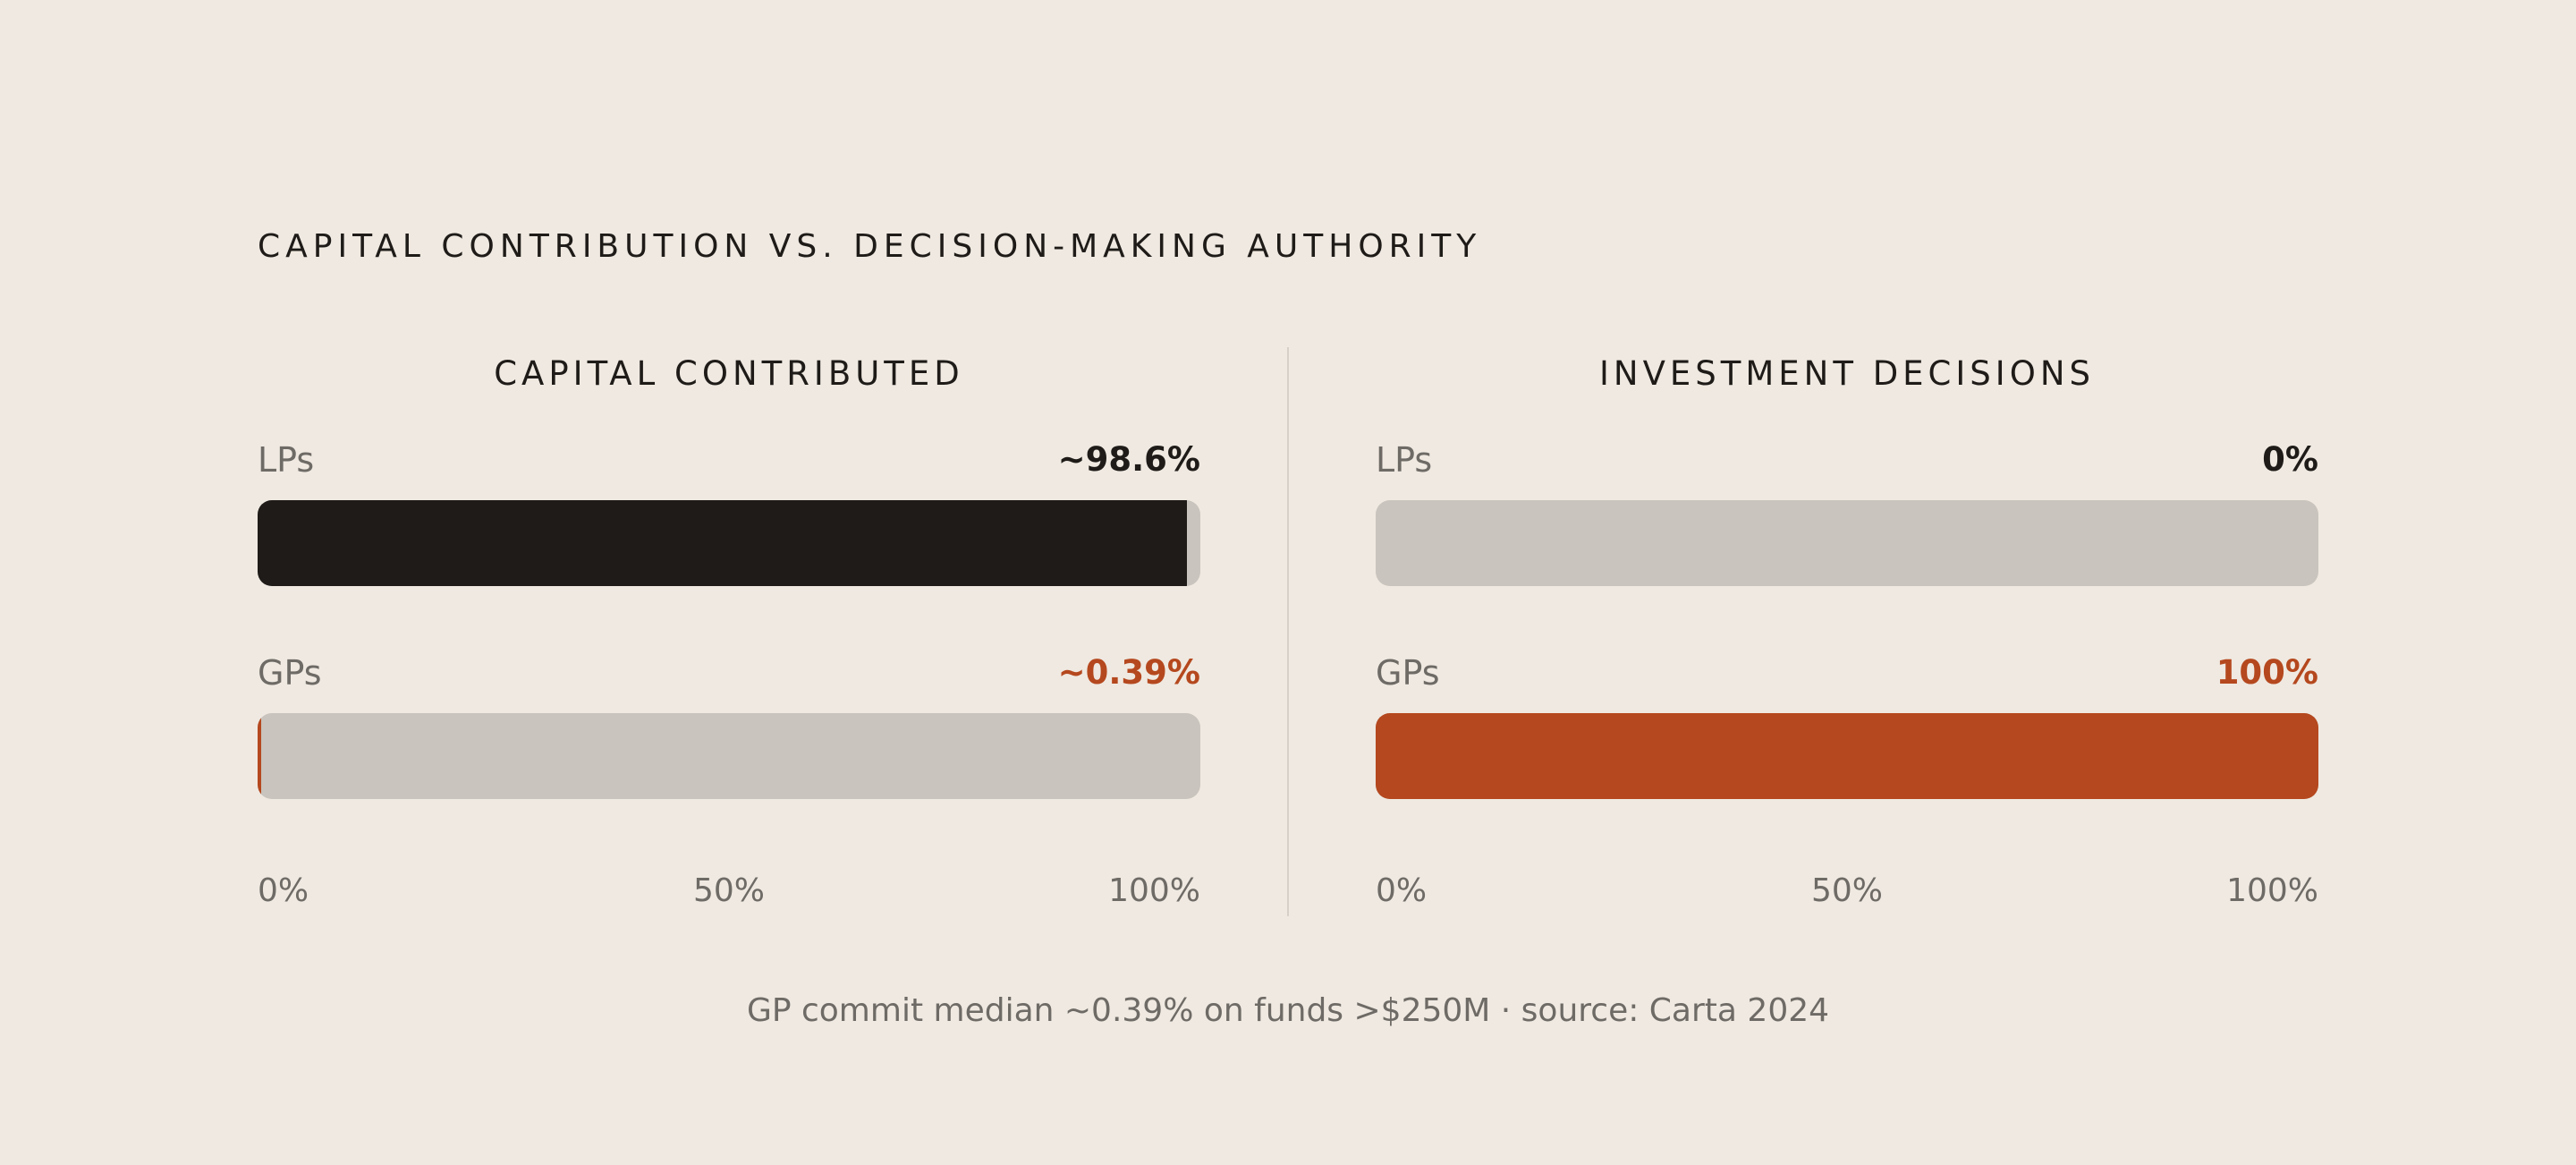 Image resolution: width=2576 pixels, height=1165 pixels. I want to click on lp-value-label: ~98.6%, so click(1128, 459).